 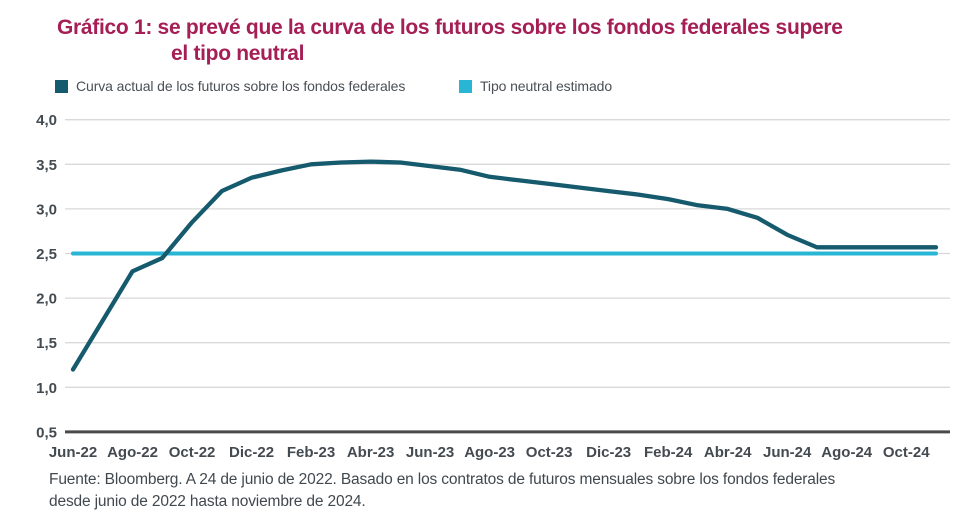 What do you see at coordinates (46, 165) in the screenshot?
I see `y-tick-label: 3,5` at bounding box center [46, 165].